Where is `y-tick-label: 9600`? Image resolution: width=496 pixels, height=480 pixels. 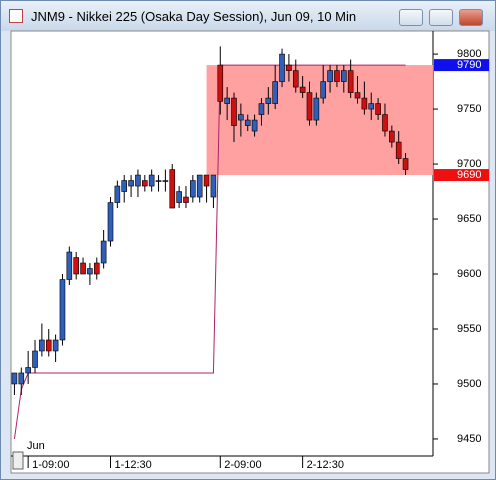 y-tick-label: 9600 is located at coordinates (469, 274).